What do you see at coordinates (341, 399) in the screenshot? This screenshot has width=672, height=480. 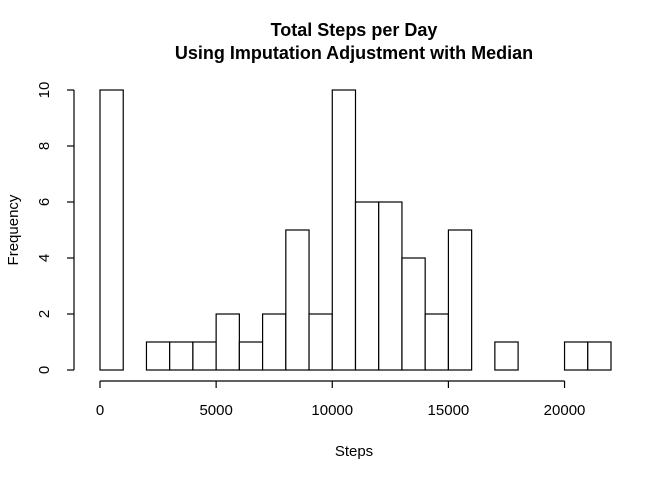 I see `x-axis: 0 5000 10000 15000 20000` at bounding box center [341, 399].